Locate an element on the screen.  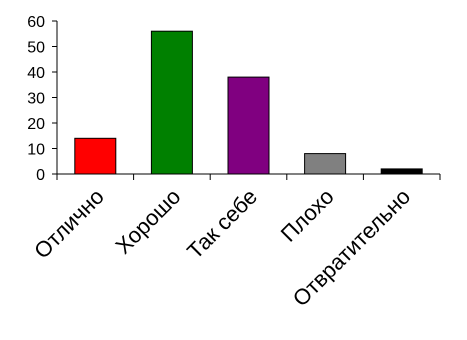
y-tick-label: 30 is located at coordinates (36, 99).